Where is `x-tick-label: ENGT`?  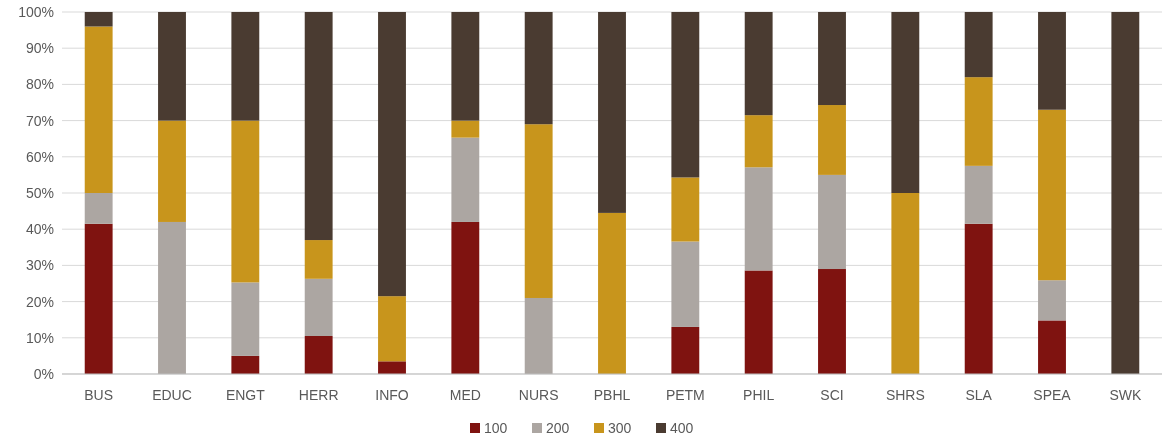
x-tick-label: ENGT is located at coordinates (245, 395).